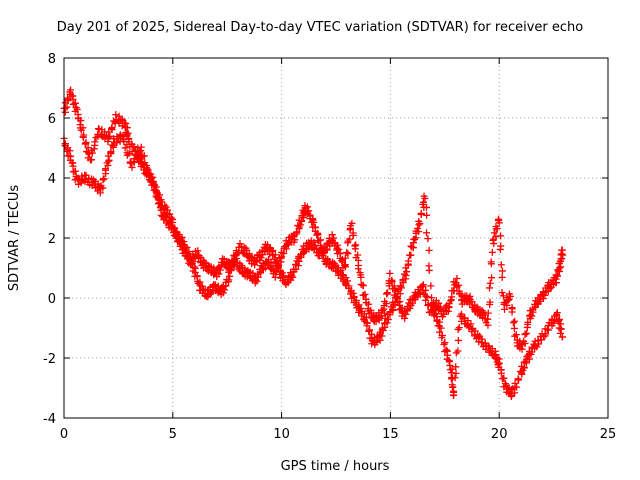  Describe the element at coordinates (14, 238) in the screenshot. I see `y-axis-label: SDTVAR / TECUs` at that location.